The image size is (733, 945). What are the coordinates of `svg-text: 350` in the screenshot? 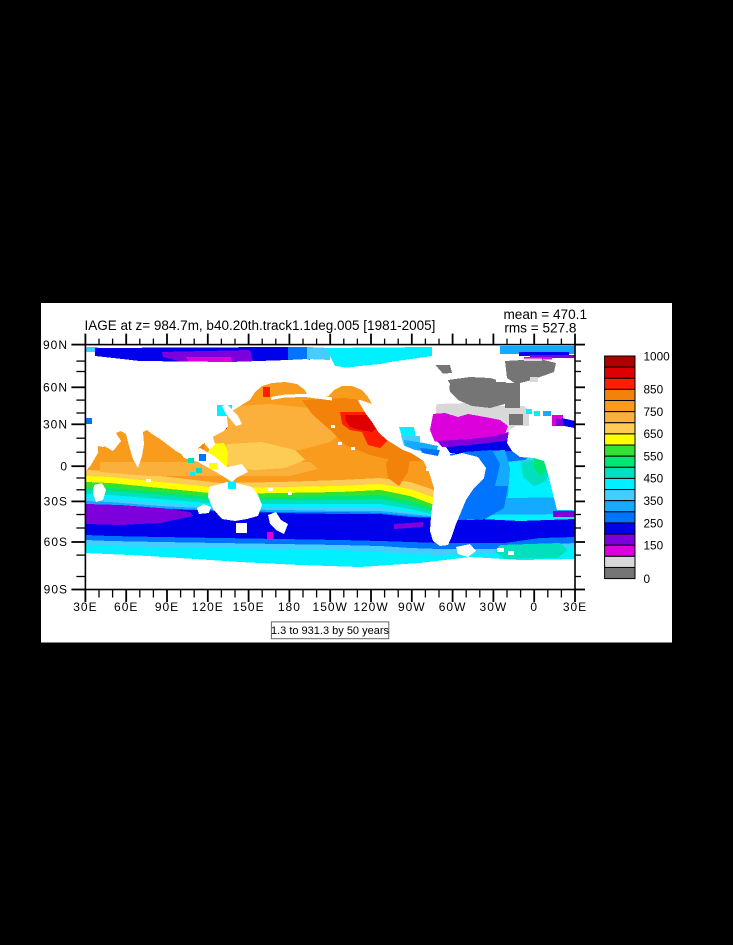 It's located at (654, 501).